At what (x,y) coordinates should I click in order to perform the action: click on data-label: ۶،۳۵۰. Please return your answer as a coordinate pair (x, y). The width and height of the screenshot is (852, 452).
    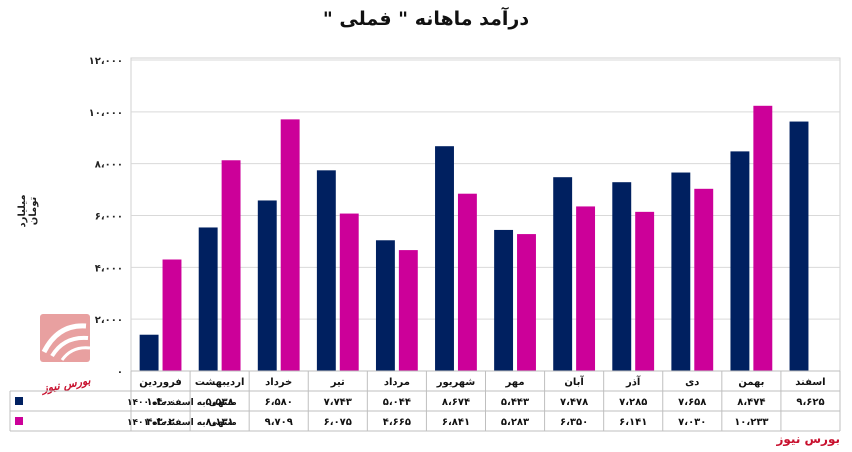
    Looking at the image, I should click on (574, 422).